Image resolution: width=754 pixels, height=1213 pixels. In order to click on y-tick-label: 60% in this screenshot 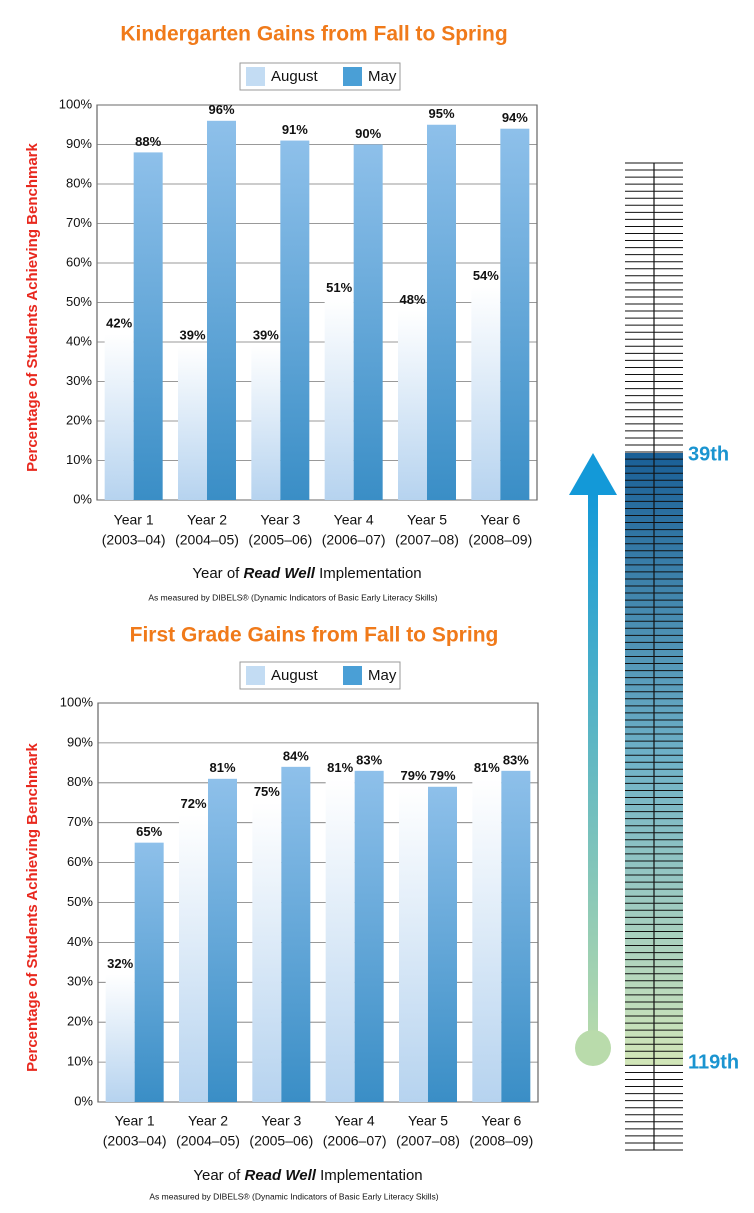, I will do `click(79, 261)`.